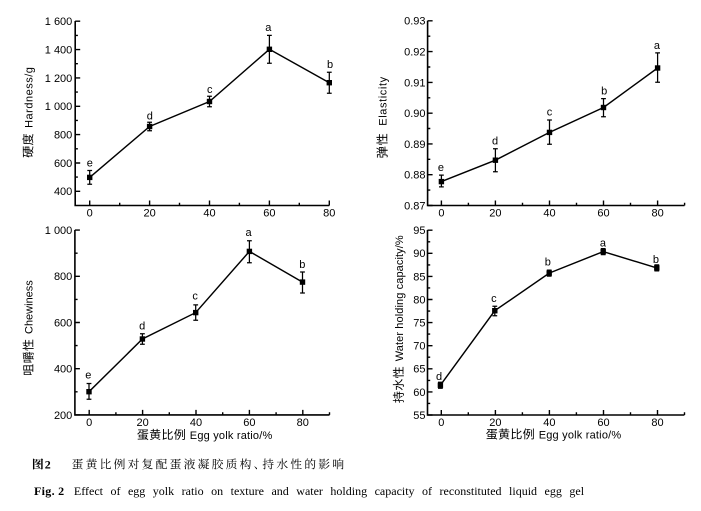 The width and height of the screenshot is (701, 511). Describe the element at coordinates (419, 416) in the screenshot. I see `svg-text: 55` at that location.